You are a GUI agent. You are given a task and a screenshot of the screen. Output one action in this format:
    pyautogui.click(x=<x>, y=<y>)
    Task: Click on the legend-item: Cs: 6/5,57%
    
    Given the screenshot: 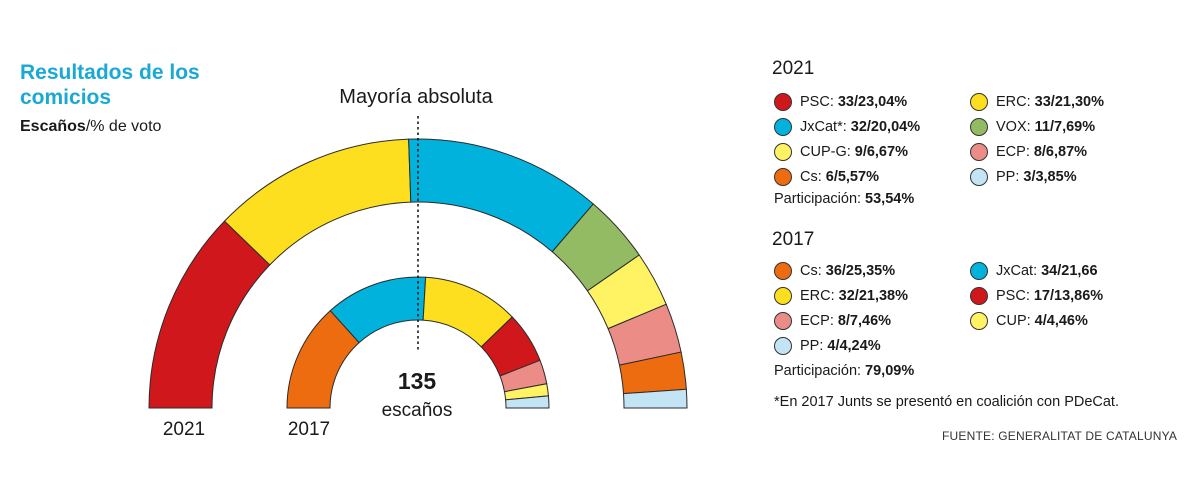 What is the action you would take?
    pyautogui.click(x=826, y=177)
    